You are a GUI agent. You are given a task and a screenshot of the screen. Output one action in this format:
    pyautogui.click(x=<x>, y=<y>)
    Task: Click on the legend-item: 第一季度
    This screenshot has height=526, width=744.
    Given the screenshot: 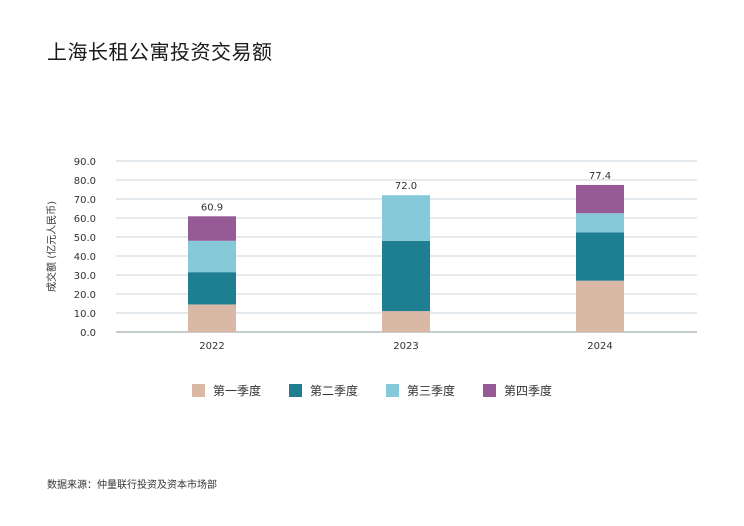 What is the action you would take?
    pyautogui.click(x=226, y=390)
    